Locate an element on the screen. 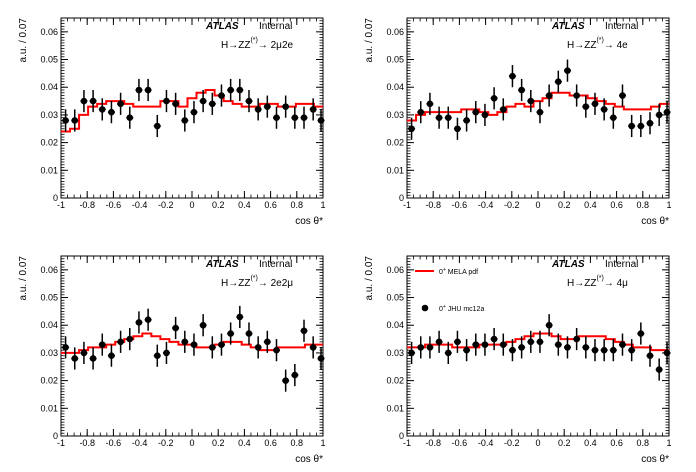 The width and height of the screenshot is (696, 472). x-tick-label: -0.2 is located at coordinates (512, 205).